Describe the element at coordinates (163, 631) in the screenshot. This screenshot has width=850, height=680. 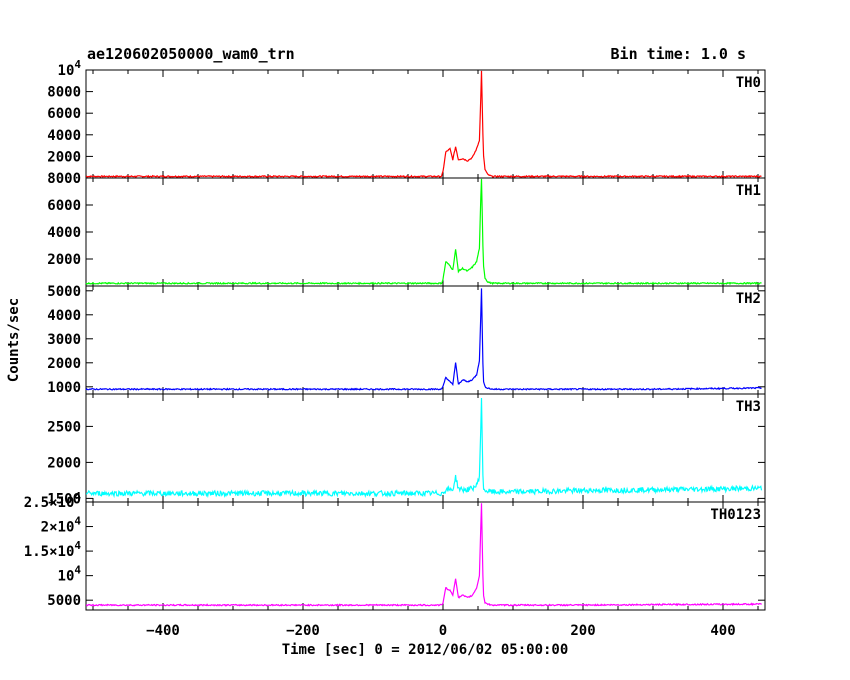
I see `x-tick-label: −400` at that location.